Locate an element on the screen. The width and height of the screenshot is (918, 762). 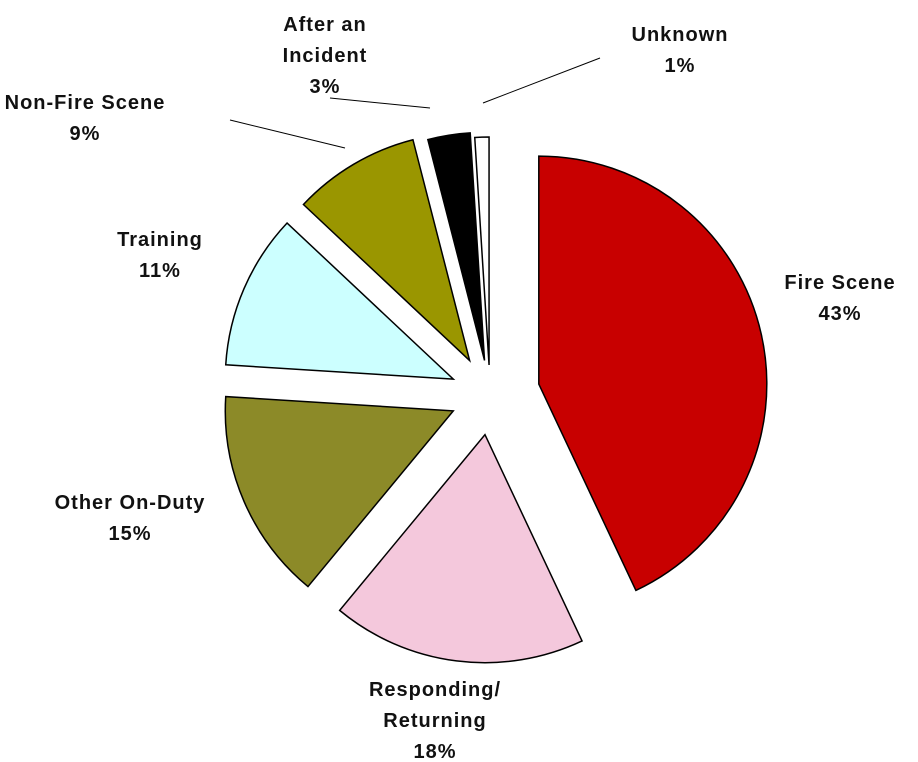
category-label: Unknown is located at coordinates (680, 35).